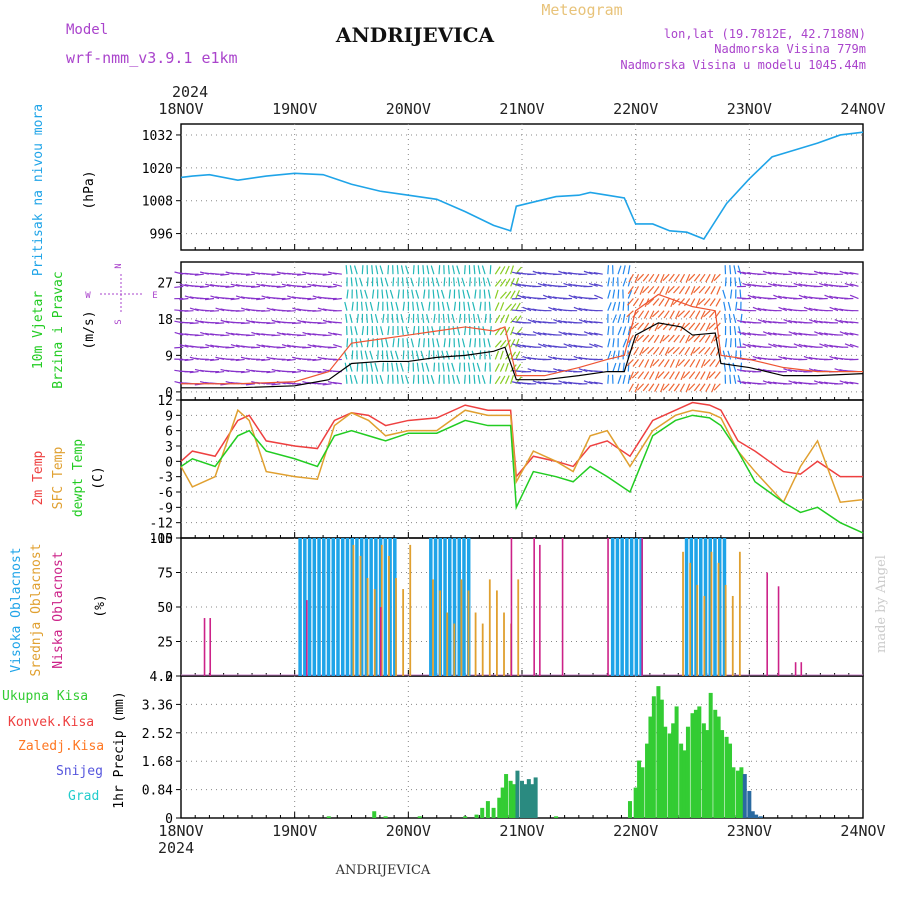 The height and width of the screenshot is (904, 900). I want to click on dewpt-ylabel: dewpt Temp, so click(78, 478).